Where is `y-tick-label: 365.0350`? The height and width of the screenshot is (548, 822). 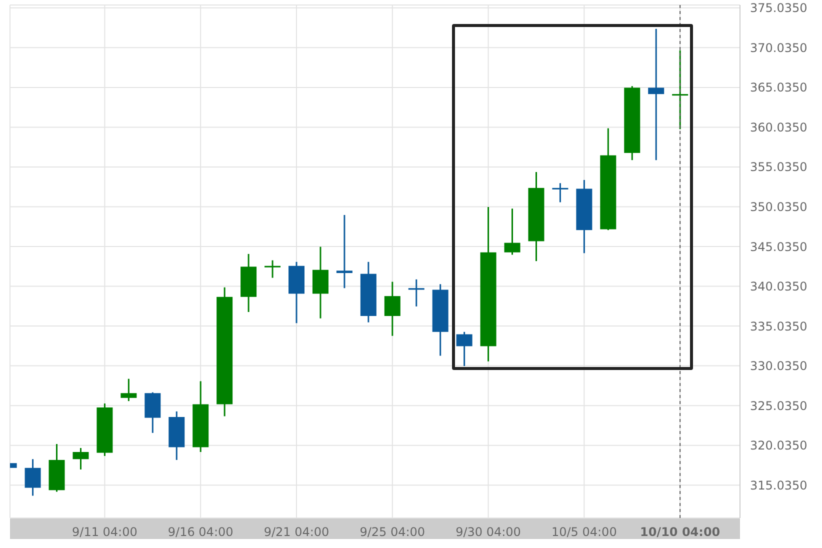
y-tick-label: 365.0350 is located at coordinates (779, 87).